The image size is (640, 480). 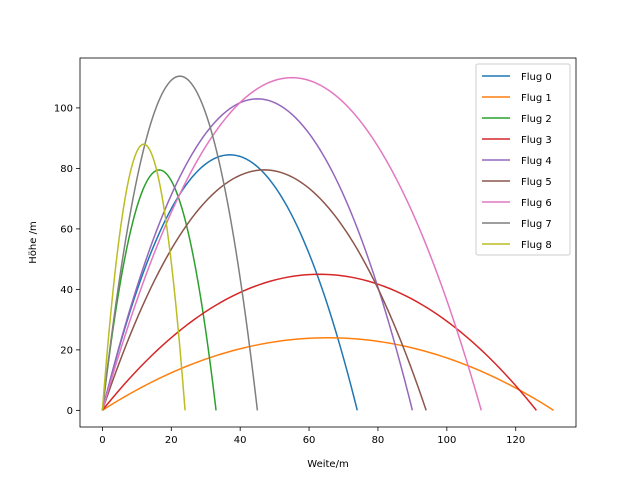 What do you see at coordinates (378, 440) in the screenshot?
I see `x-tick-label: 80` at bounding box center [378, 440].